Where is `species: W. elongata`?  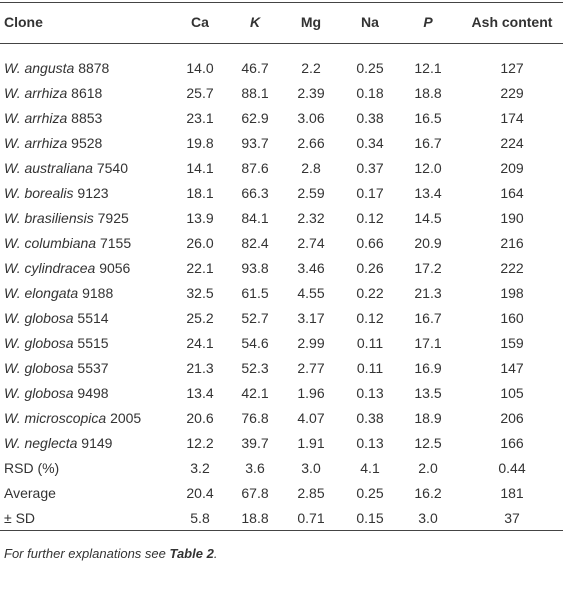
species: W. elongata is located at coordinates (41, 293).